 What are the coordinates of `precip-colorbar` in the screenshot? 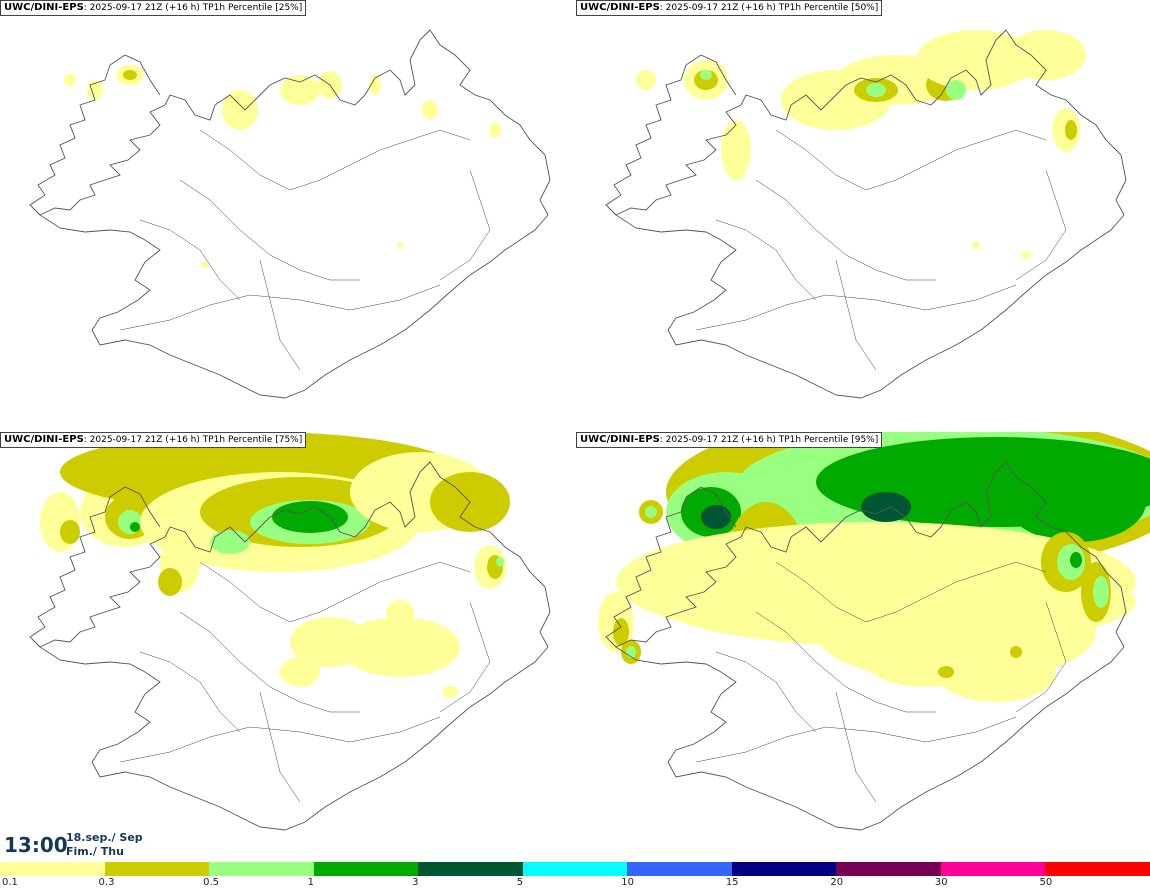 It's located at (575, 869).